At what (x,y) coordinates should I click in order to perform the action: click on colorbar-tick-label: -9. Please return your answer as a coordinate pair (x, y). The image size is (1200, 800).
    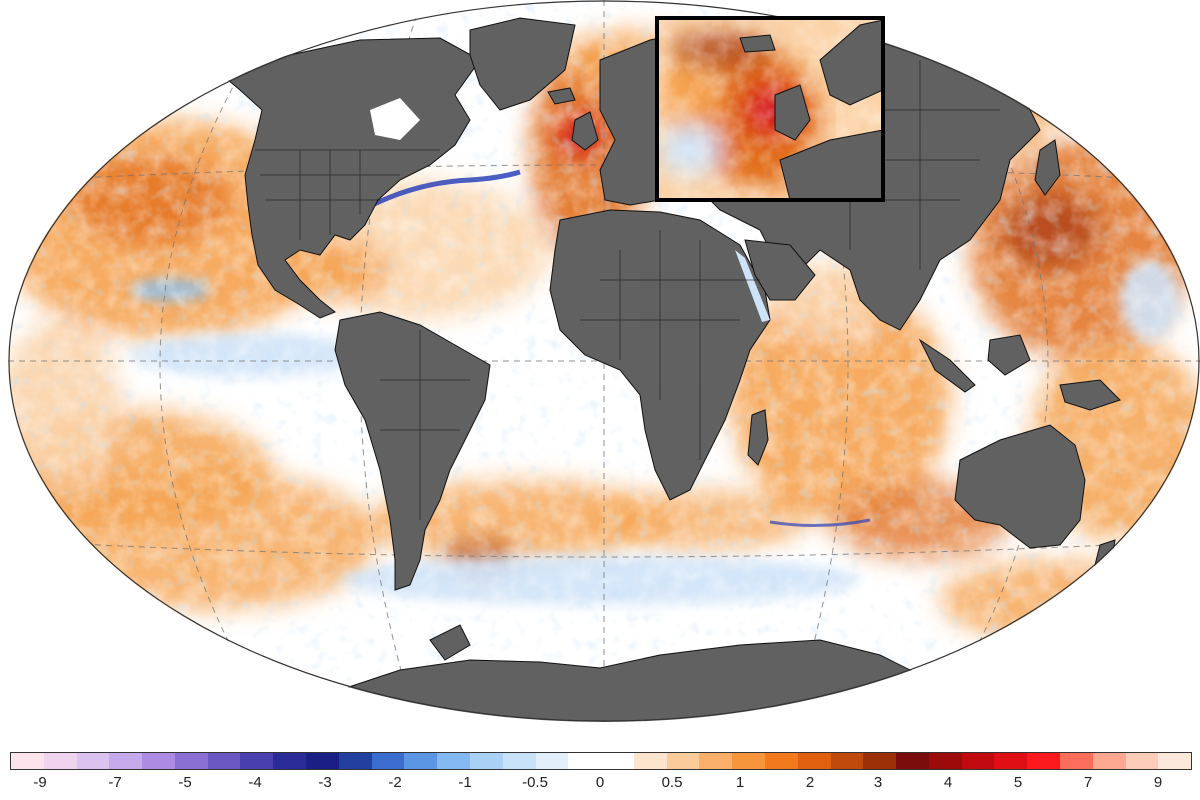
    Looking at the image, I should click on (40, 782).